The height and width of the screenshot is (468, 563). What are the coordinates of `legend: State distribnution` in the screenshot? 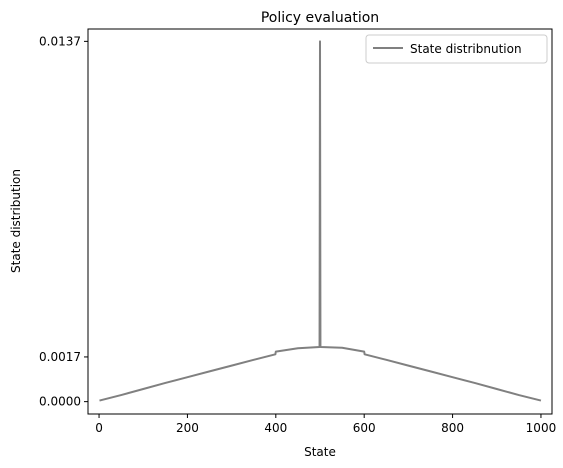 It's located at (456, 49).